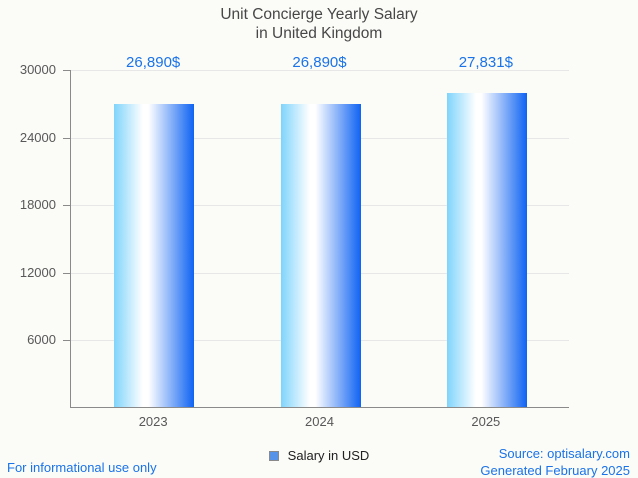 The width and height of the screenshot is (638, 478). What do you see at coordinates (154, 255) in the screenshot?
I see `bar-2023` at bounding box center [154, 255].